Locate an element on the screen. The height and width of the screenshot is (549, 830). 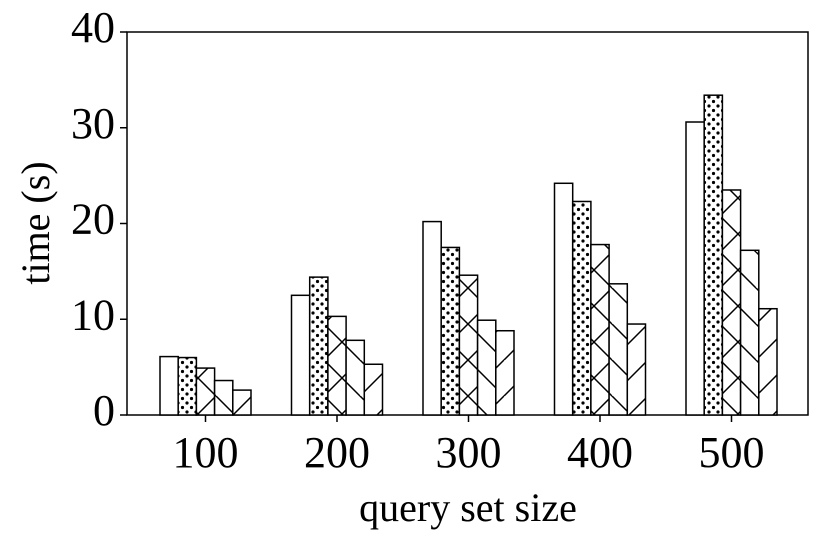
y-tick-label: 20 is located at coordinates (93, 219).